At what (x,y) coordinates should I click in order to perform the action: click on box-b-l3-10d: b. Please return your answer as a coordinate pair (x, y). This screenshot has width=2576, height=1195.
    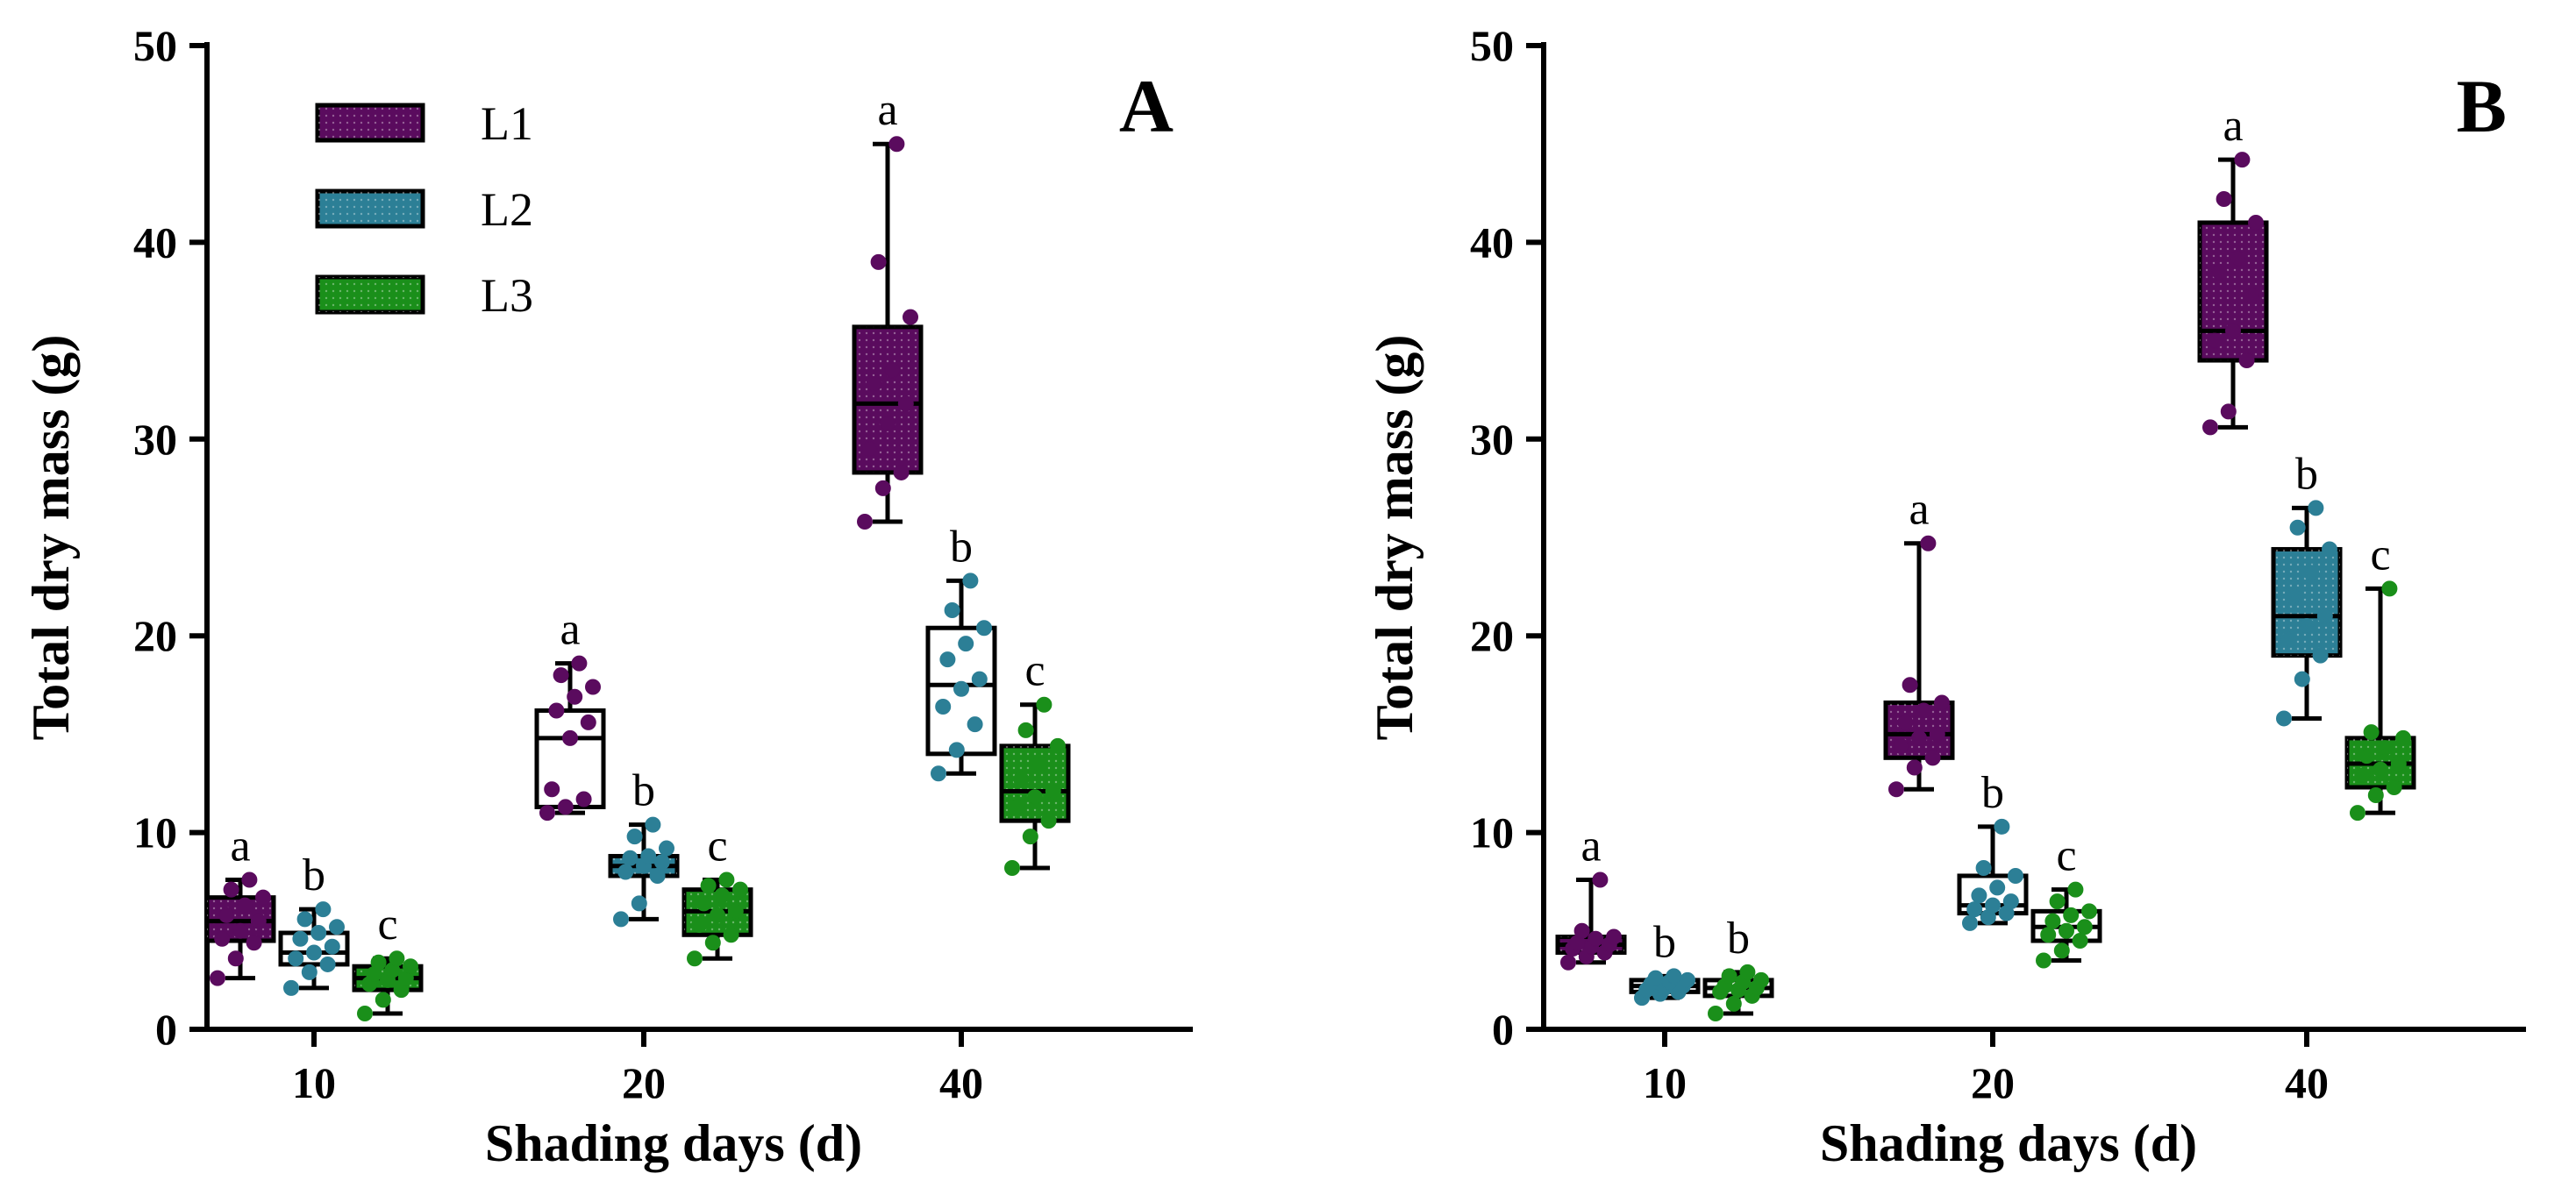
    Looking at the image, I should click on (1738, 968).